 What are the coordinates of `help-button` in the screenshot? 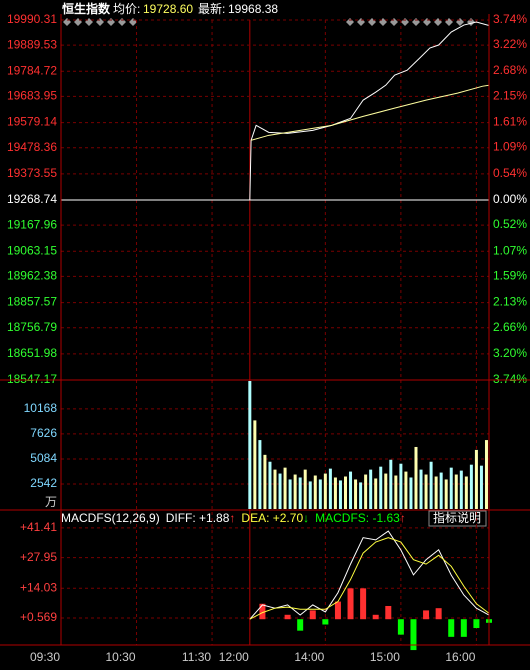 It's located at (457, 518).